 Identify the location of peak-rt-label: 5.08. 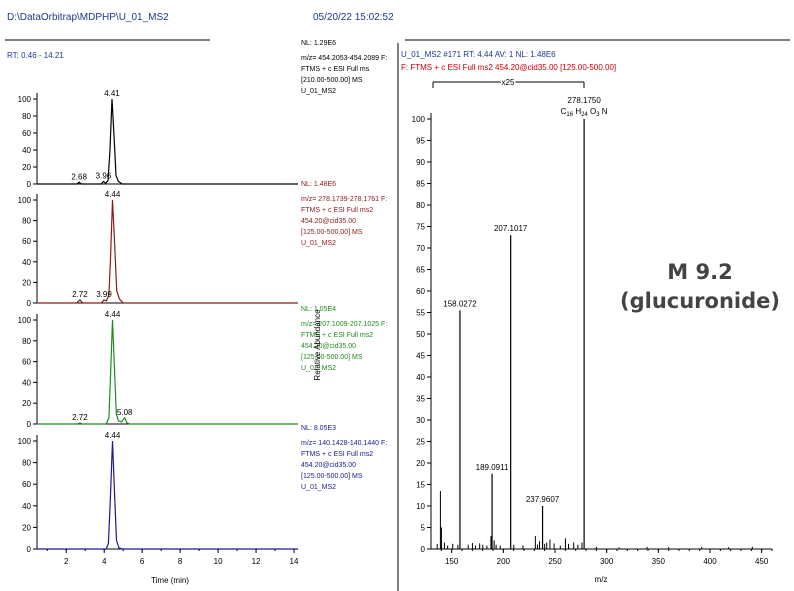
(125, 412).